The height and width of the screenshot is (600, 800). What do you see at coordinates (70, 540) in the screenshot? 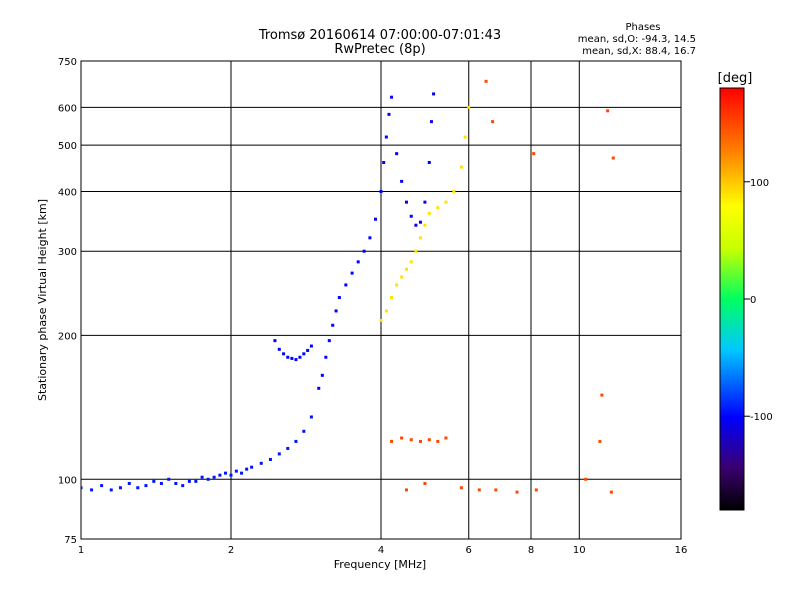
I see `y-tick-label: 75` at bounding box center [70, 540].